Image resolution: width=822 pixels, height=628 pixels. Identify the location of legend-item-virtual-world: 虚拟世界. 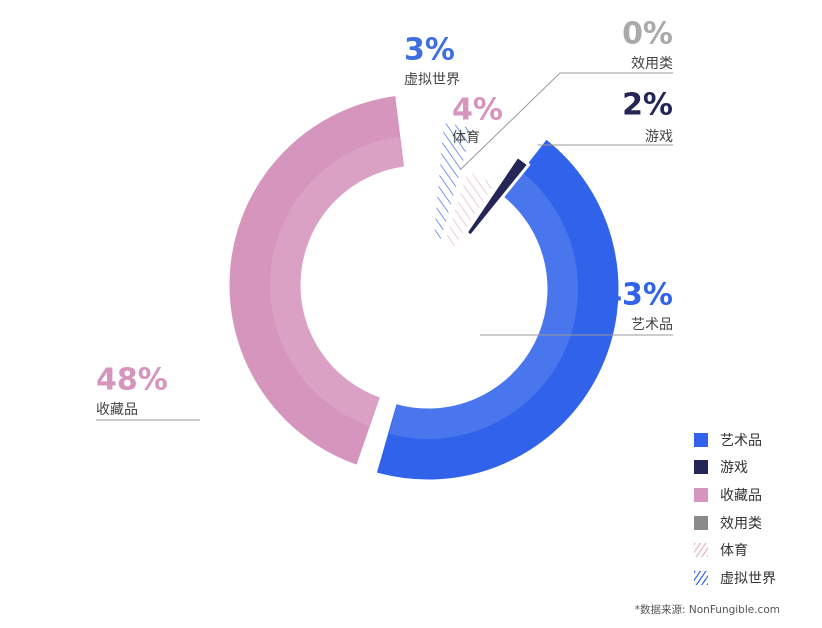
(735, 578).